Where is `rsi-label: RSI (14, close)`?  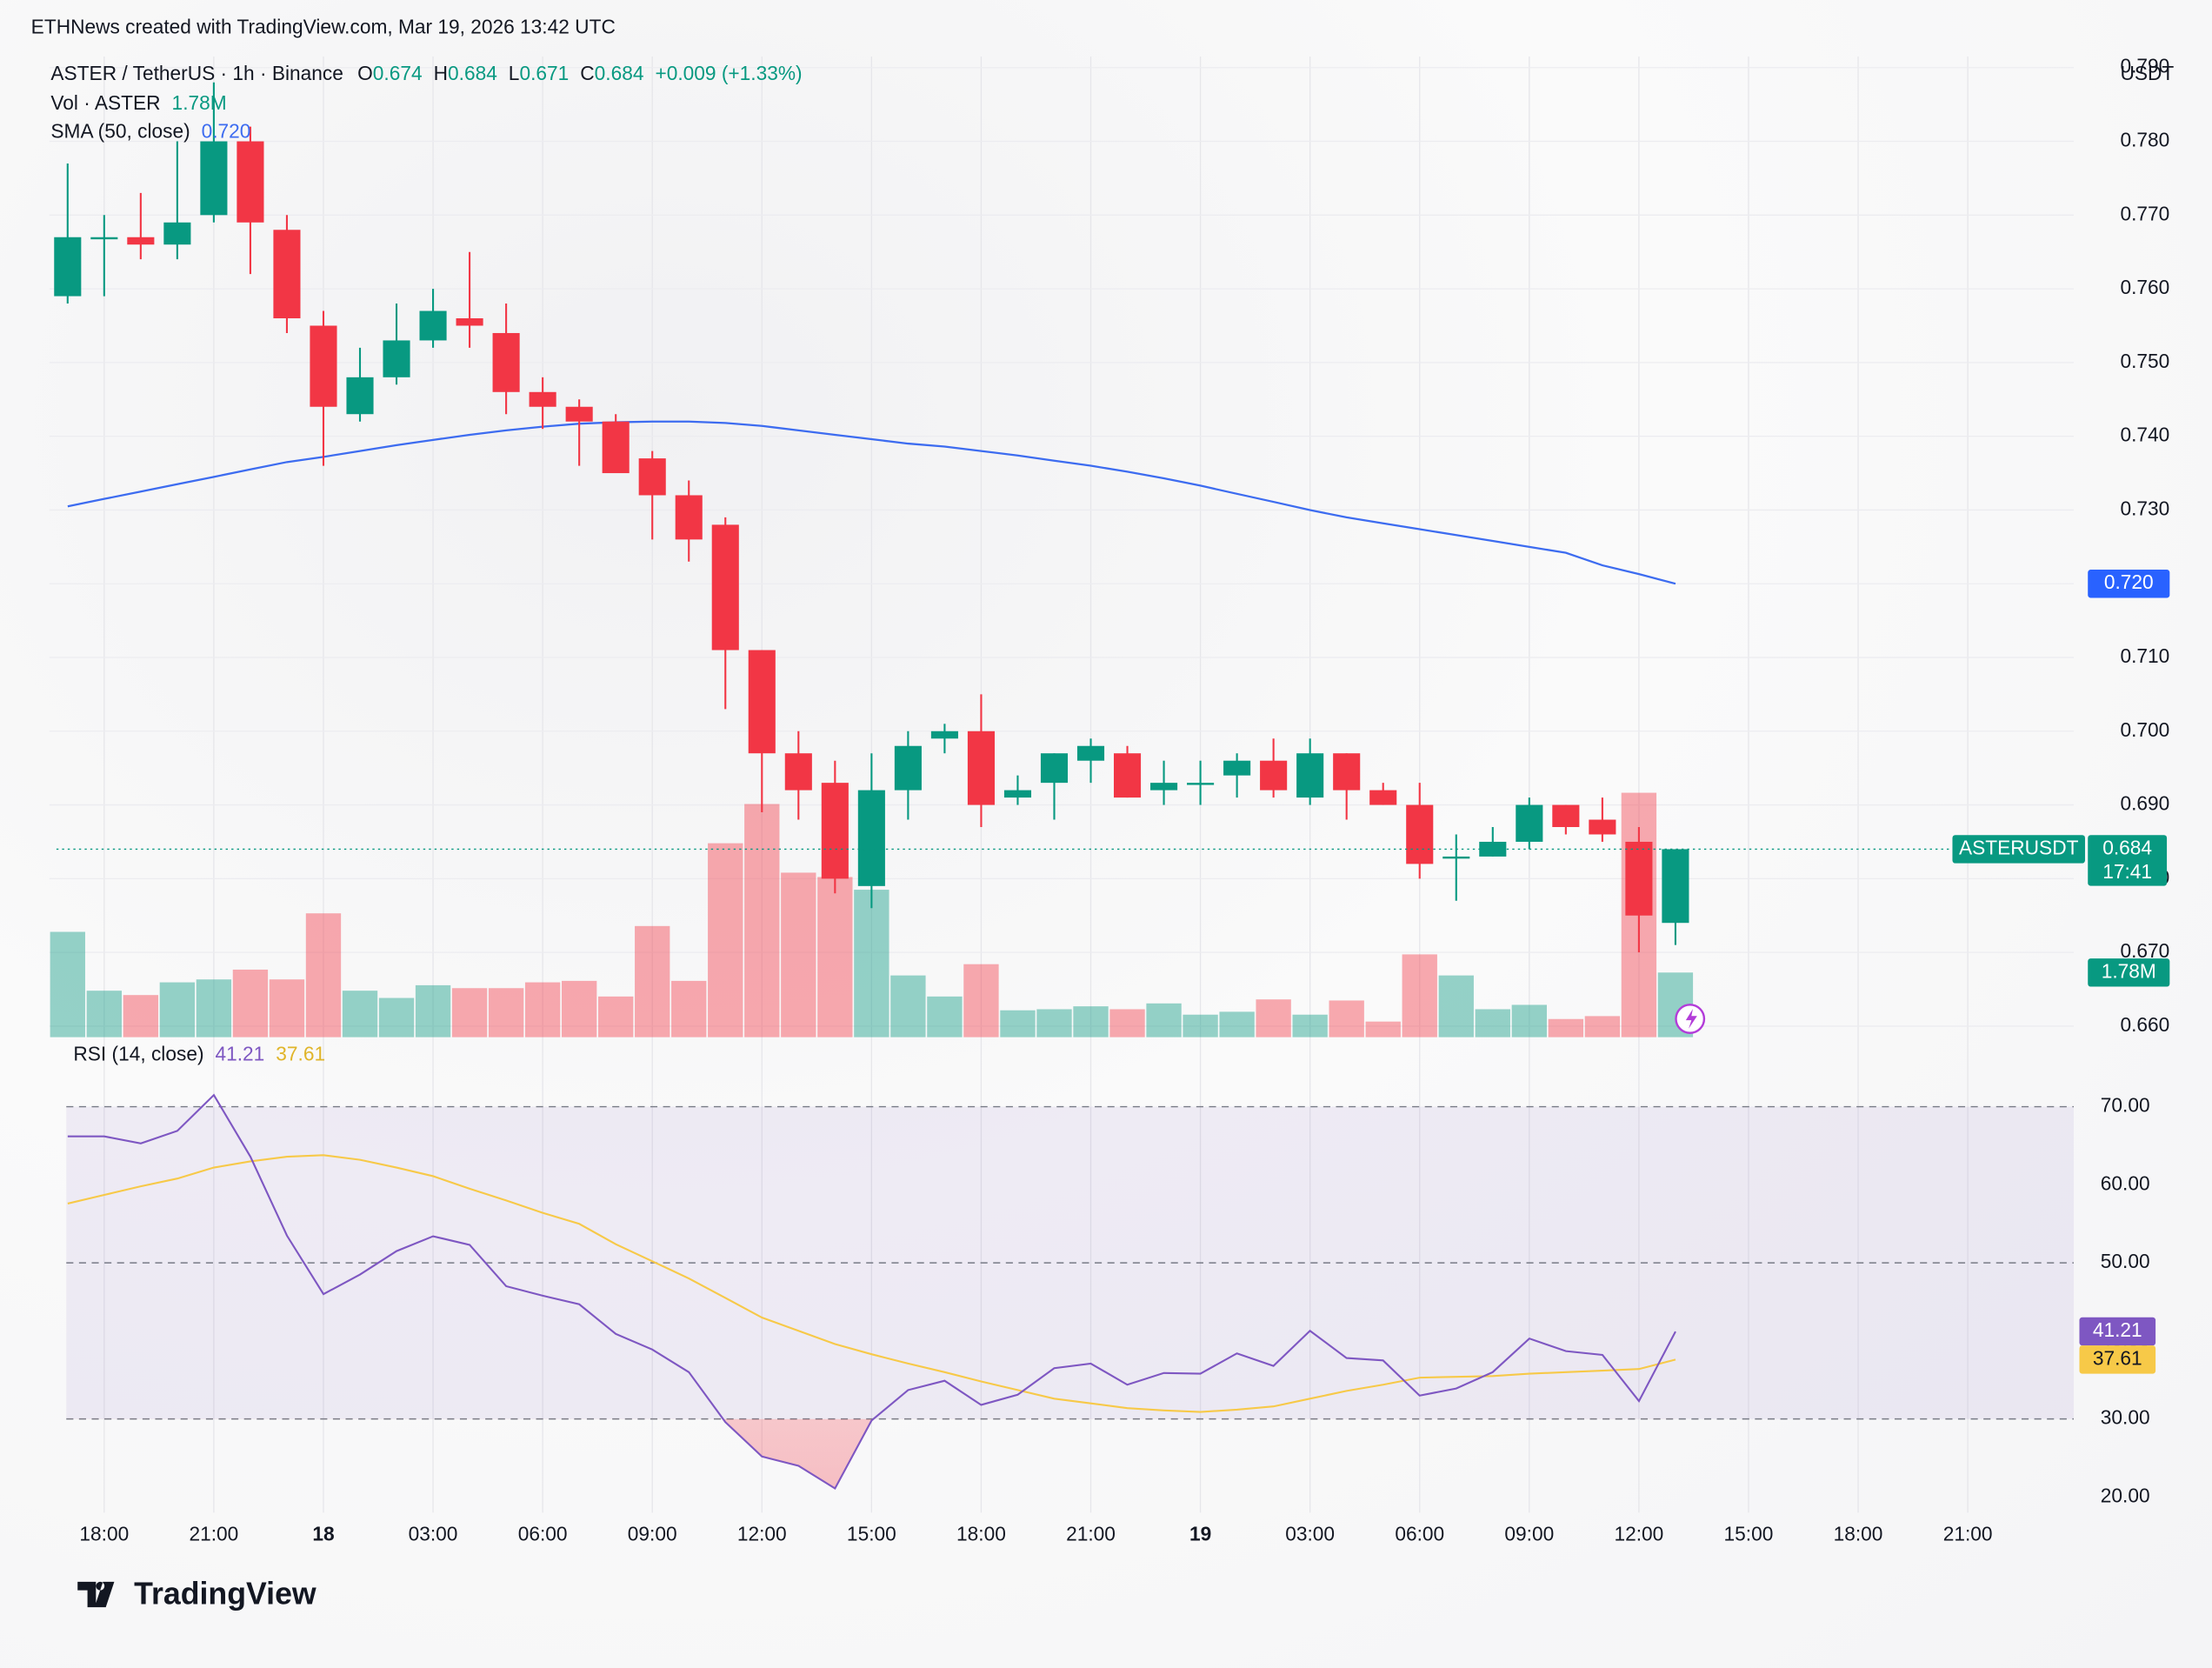 rsi-label: RSI (14, close) is located at coordinates (138, 1054).